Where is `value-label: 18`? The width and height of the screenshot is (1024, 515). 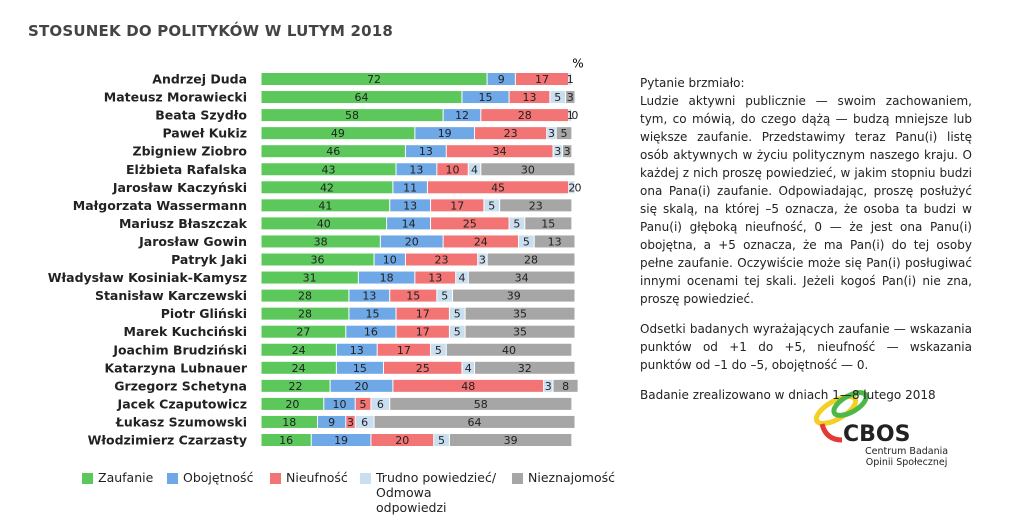
value-label: 18 is located at coordinates (387, 278).